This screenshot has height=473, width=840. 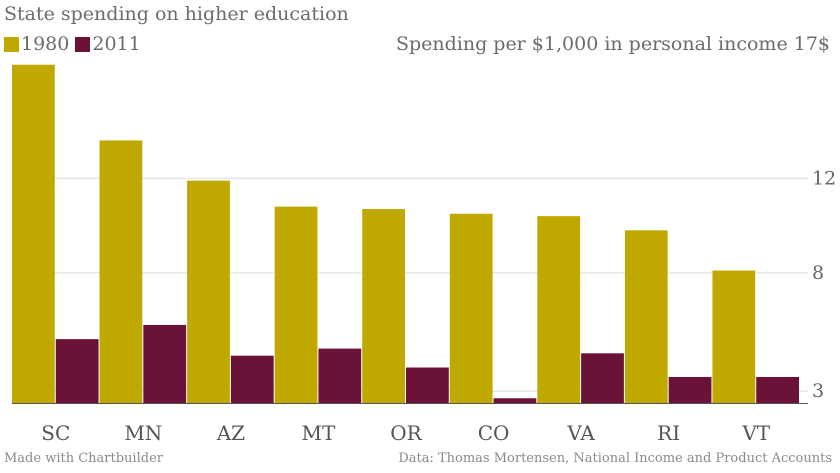 I want to click on legend-item-1980: 1980, so click(x=36, y=44).